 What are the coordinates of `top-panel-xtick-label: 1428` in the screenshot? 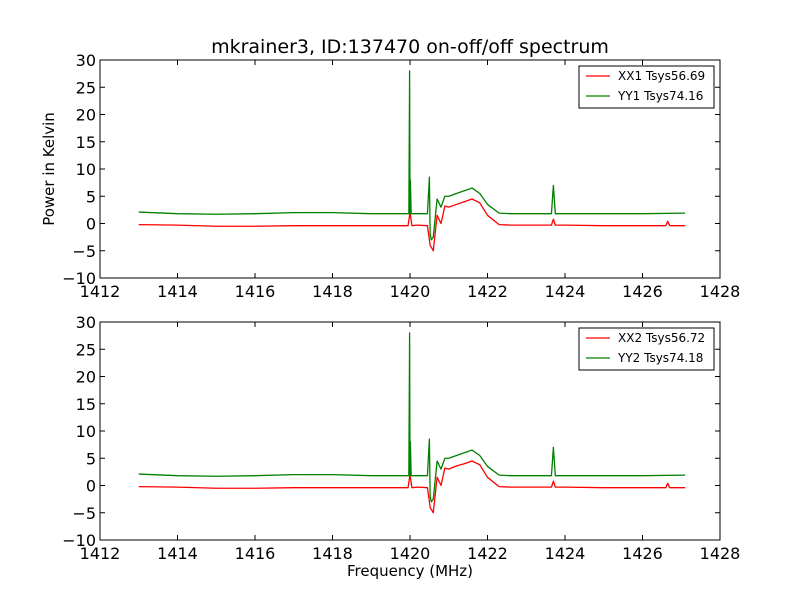 It's located at (720, 291).